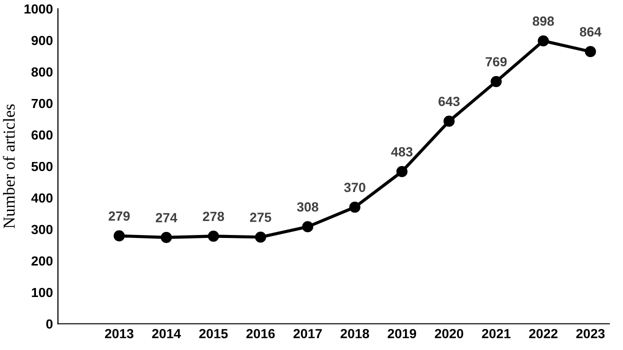 The width and height of the screenshot is (623, 350). Describe the element at coordinates (543, 21) in the screenshot. I see `data-label: 898` at that location.